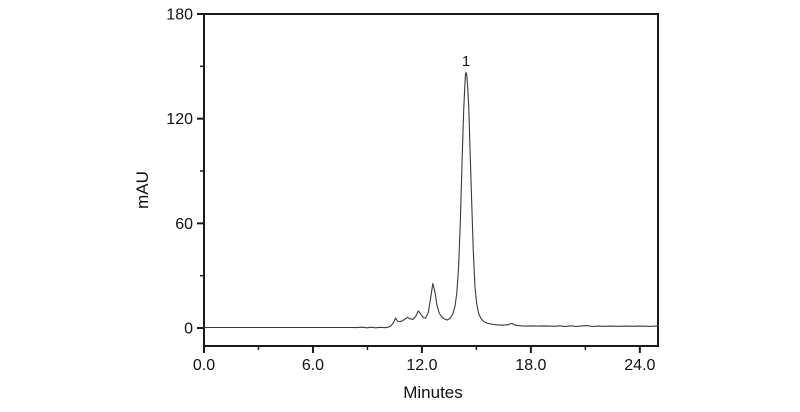 This screenshot has width=800, height=412. What do you see at coordinates (188, 329) in the screenshot?
I see `y-tick-label: 0` at bounding box center [188, 329].